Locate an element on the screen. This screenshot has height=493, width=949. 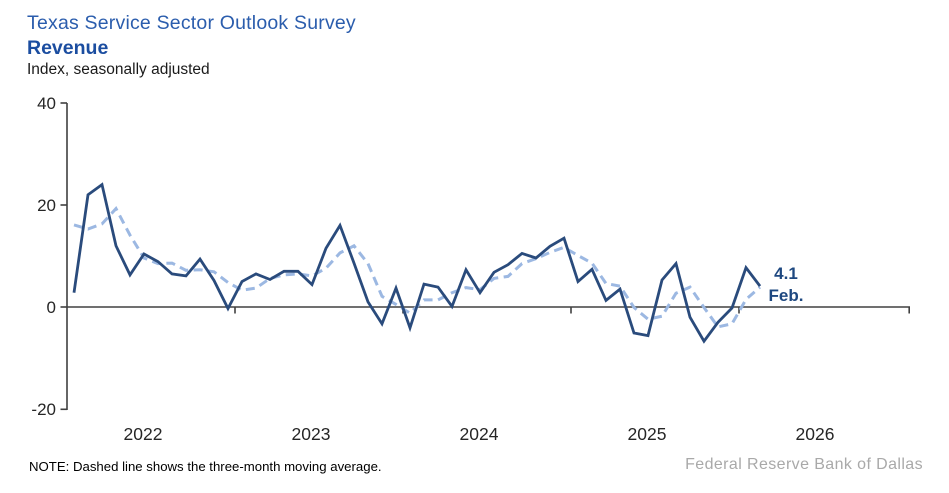
latest-month-label: Feb. is located at coordinates (786, 295).